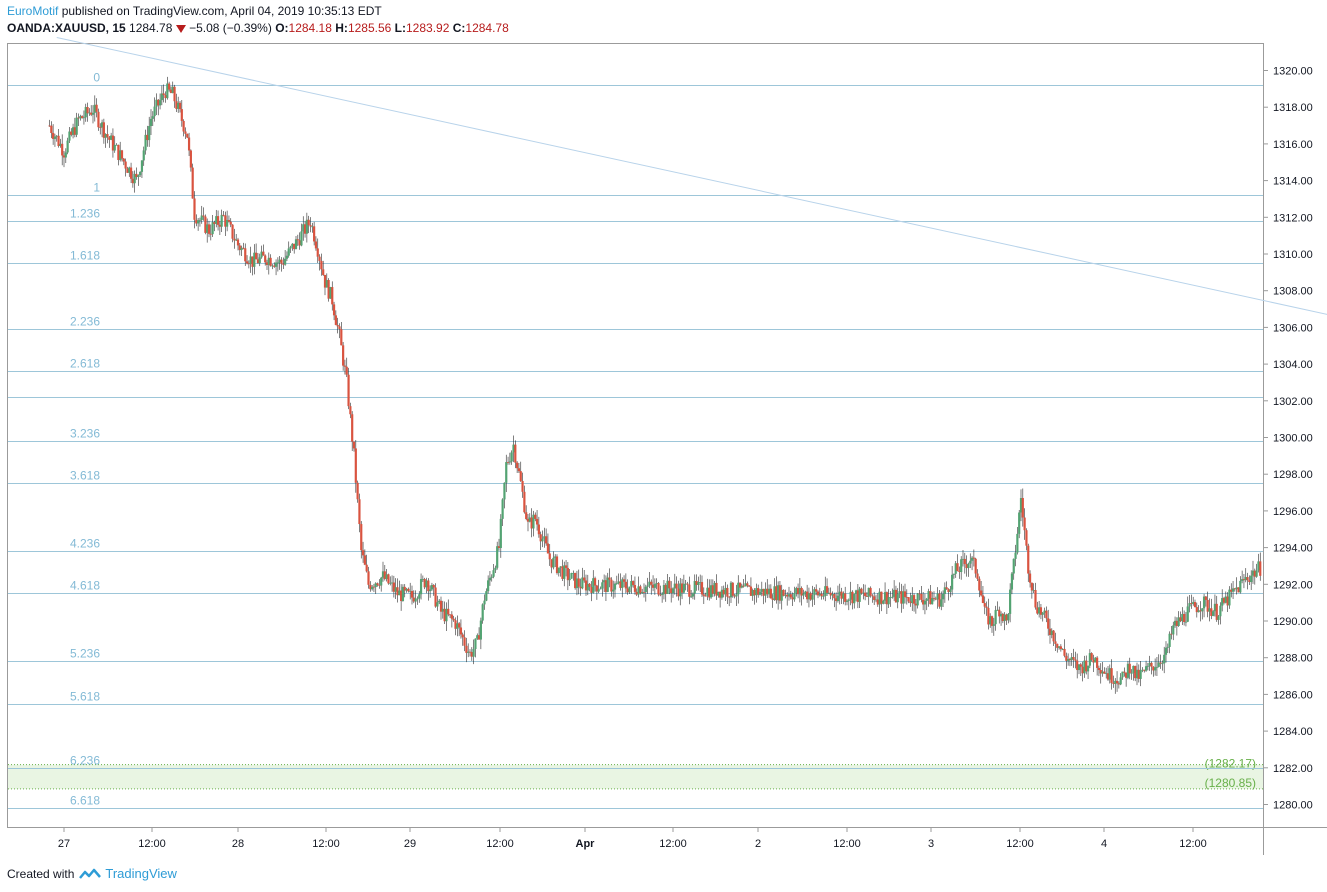 The image size is (1327, 892). Describe the element at coordinates (64, 844) in the screenshot. I see `x-tick-label: 27` at that location.